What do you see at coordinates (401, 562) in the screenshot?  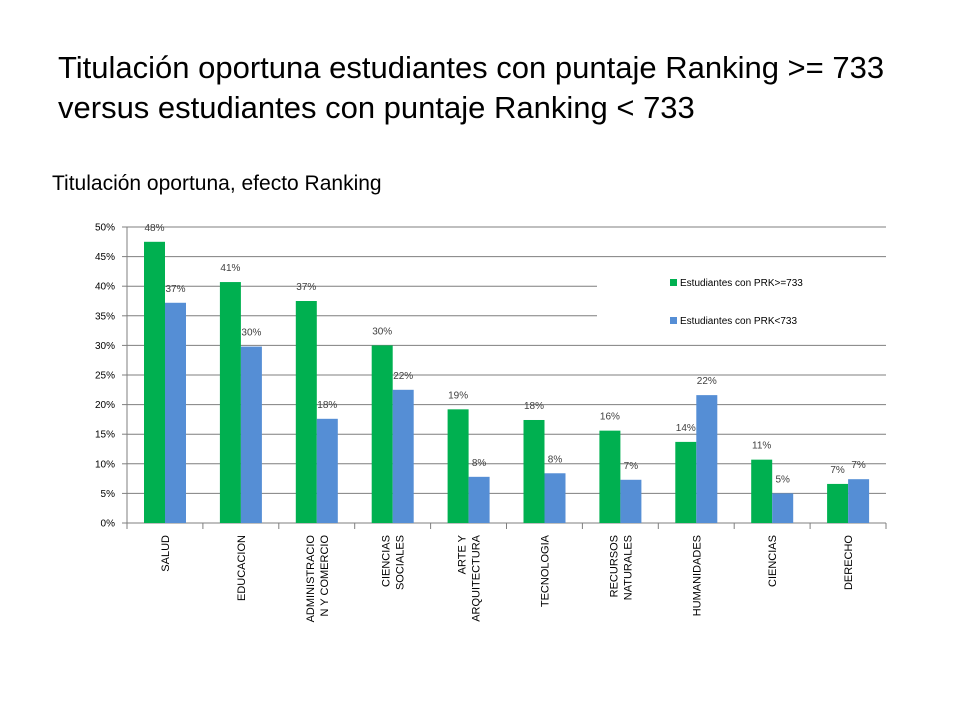 I see `x-category-label: SOCIALES` at bounding box center [401, 562].